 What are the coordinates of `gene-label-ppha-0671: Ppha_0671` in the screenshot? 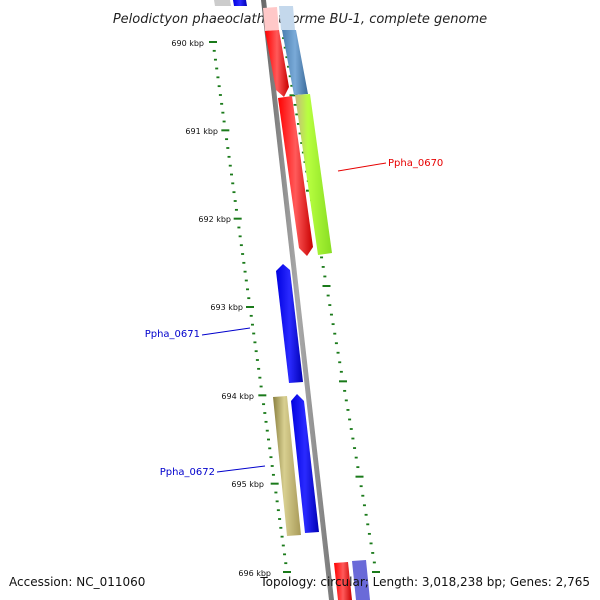 It's located at (172, 334).